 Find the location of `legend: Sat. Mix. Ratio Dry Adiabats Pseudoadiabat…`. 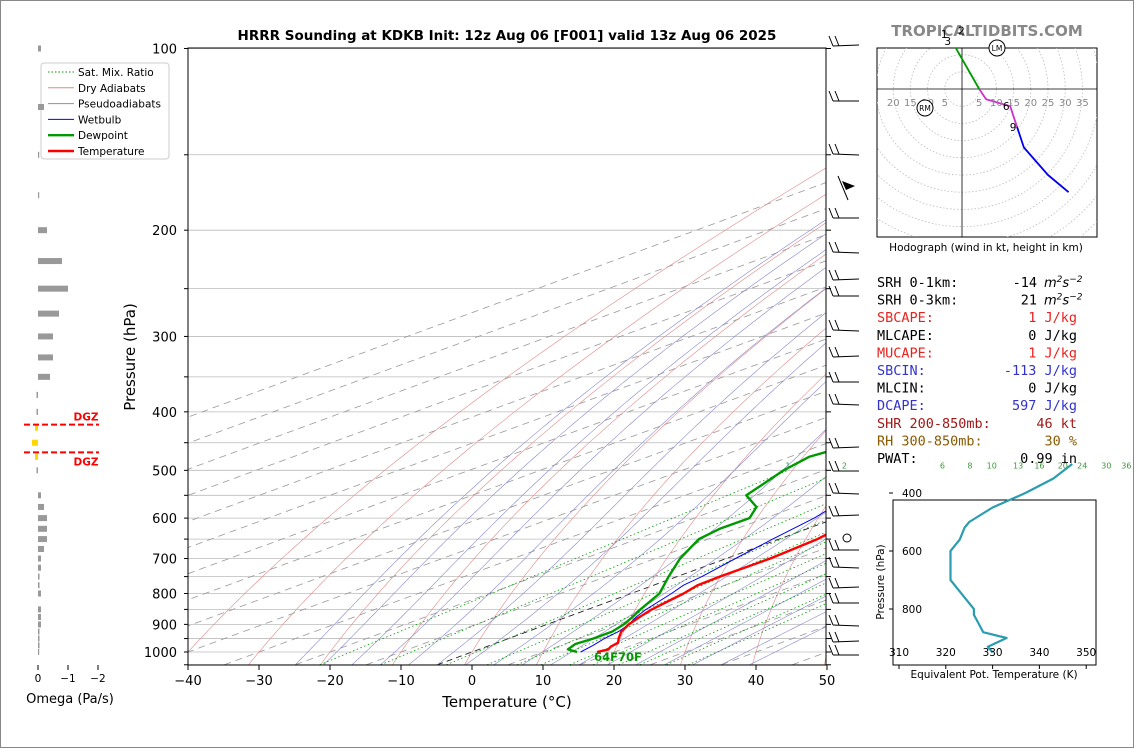

legend: Sat. Mix. Ratio Dry Adiabats Pseudoadiabat… is located at coordinates (105, 111).